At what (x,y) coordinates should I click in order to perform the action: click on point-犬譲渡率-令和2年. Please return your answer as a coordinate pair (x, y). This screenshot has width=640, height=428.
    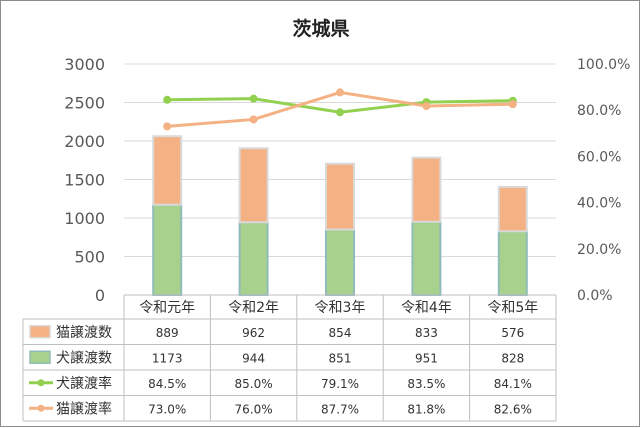
    Looking at the image, I should click on (253, 98).